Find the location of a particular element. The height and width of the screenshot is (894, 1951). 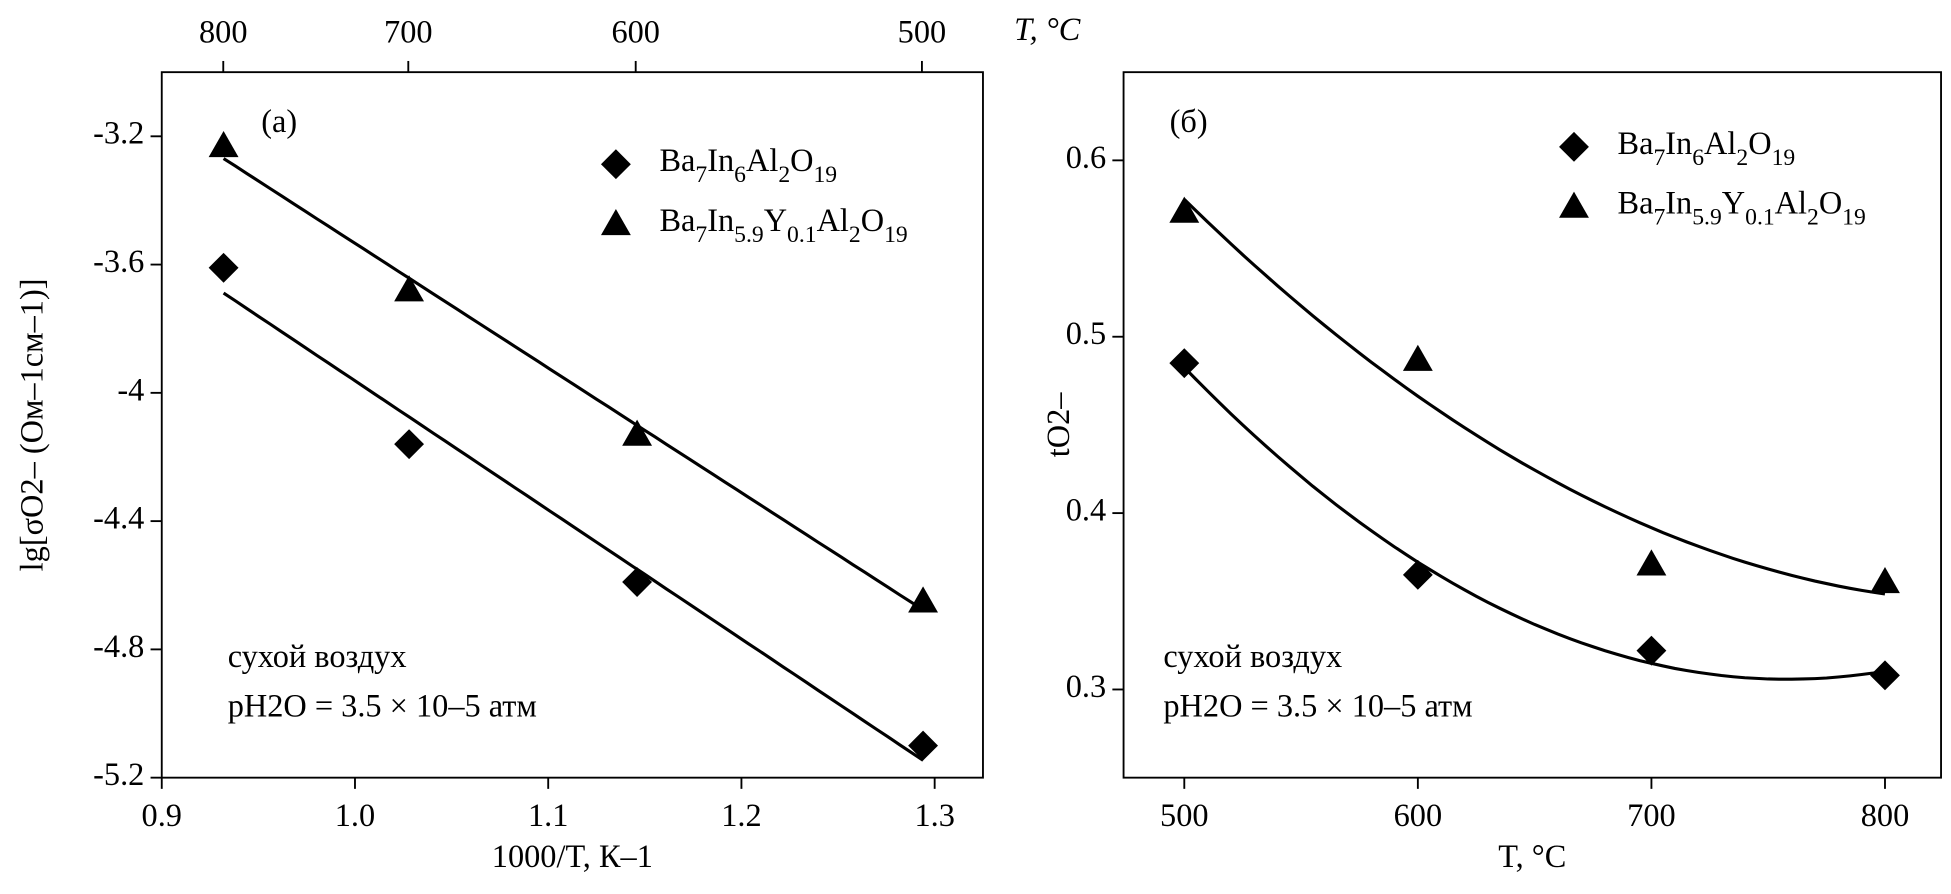

x-tick-label: 1.0 is located at coordinates (355, 815).